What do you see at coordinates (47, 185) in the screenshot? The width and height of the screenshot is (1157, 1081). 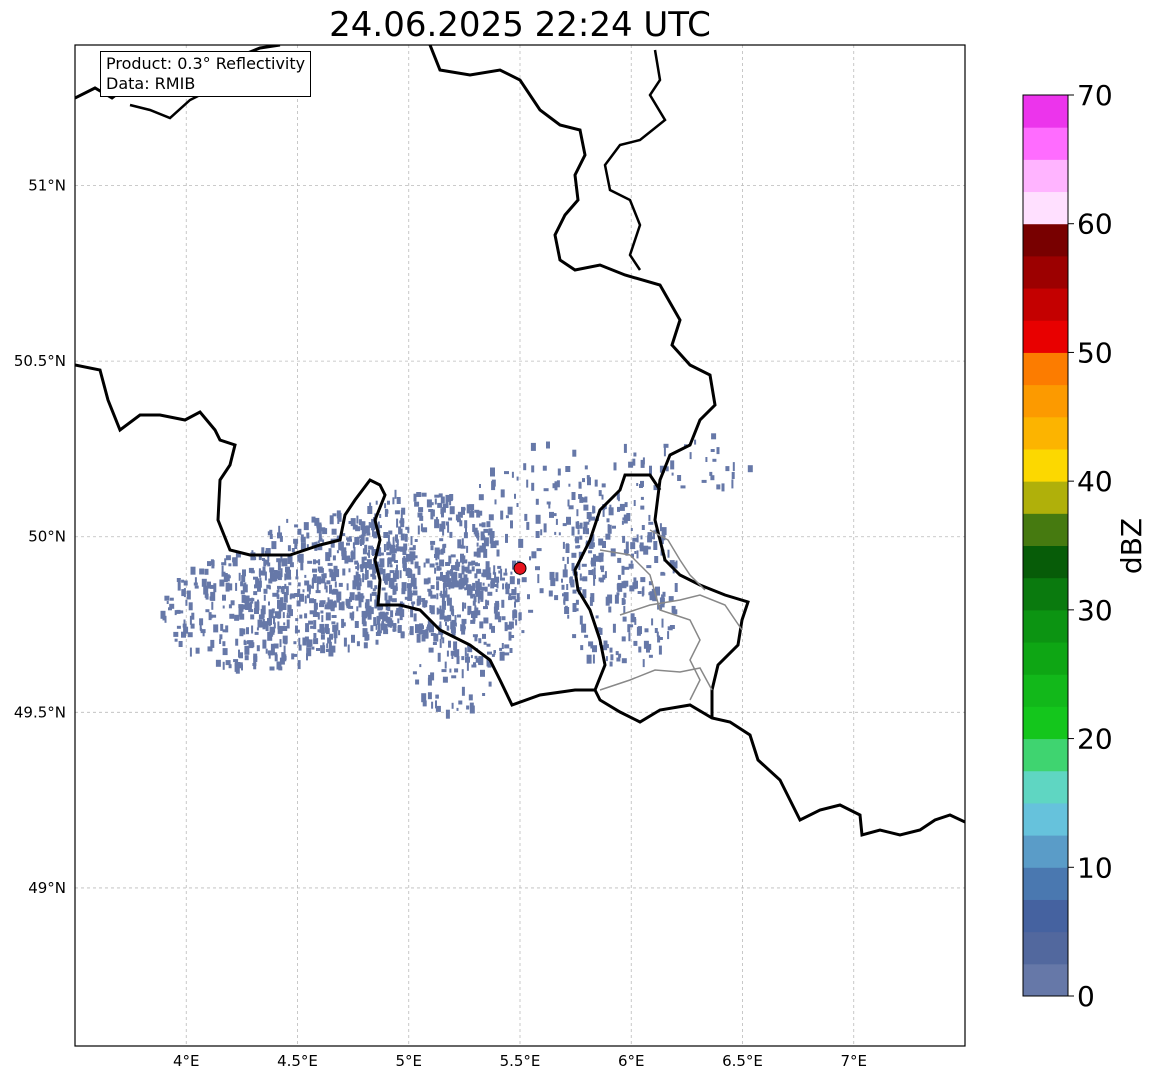 I see `lat-tick-label: 51°N` at bounding box center [47, 185].